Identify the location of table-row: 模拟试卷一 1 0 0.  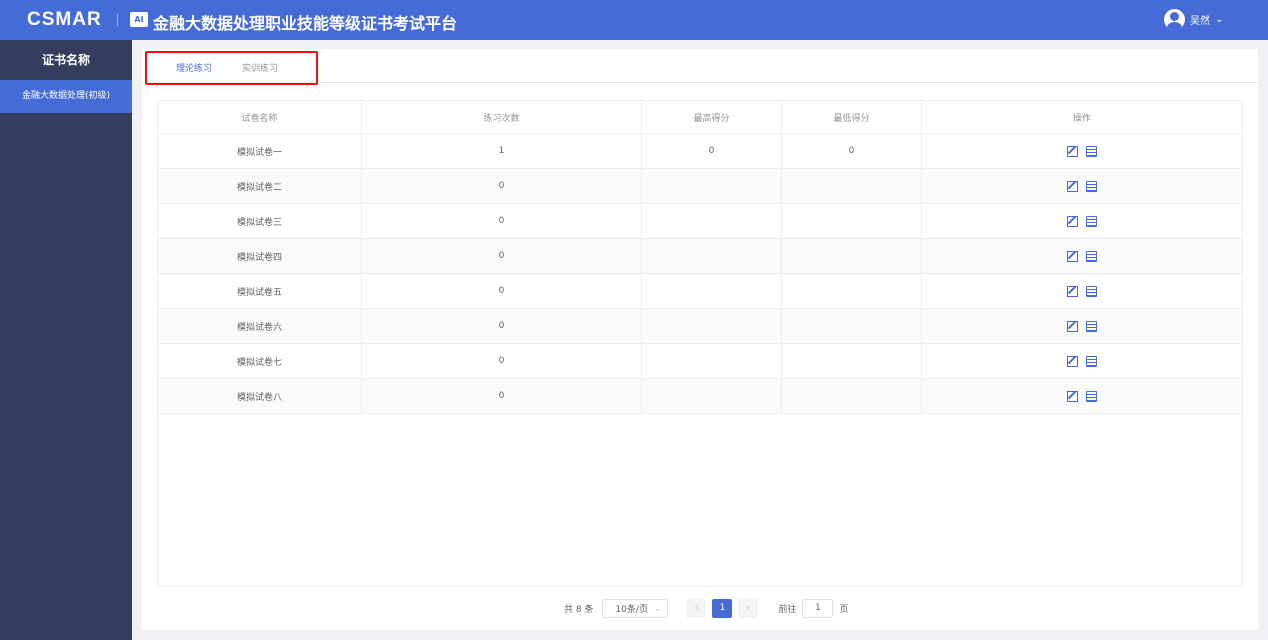
(700, 151).